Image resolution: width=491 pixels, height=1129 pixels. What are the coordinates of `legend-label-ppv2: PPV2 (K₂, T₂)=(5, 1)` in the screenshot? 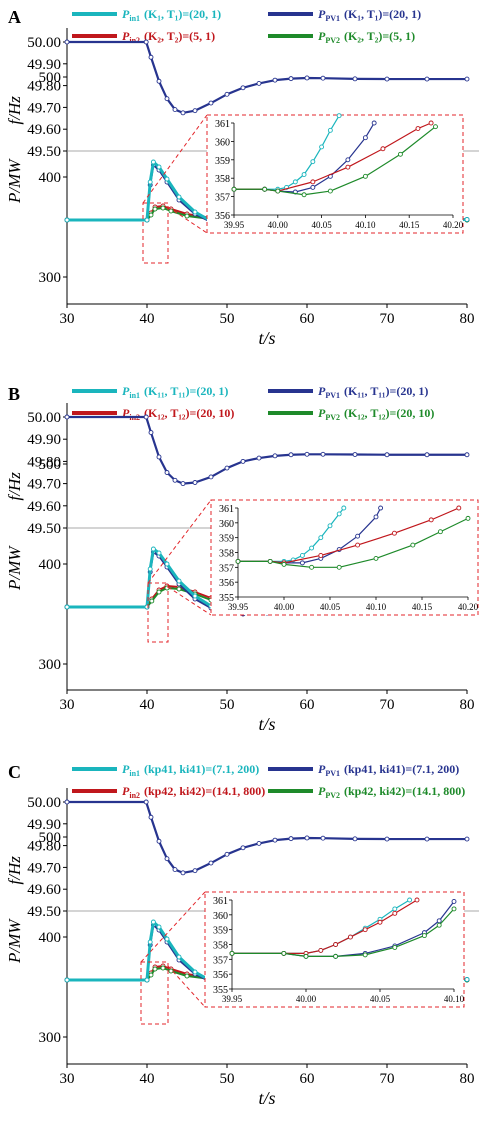 It's located at (366, 37).